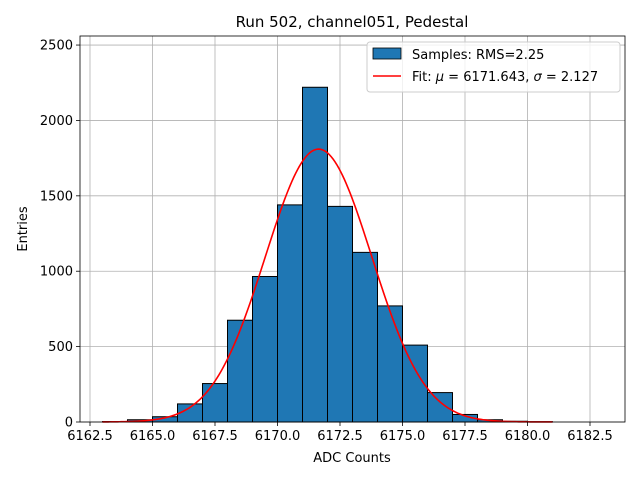 This screenshot has width=640, height=480. Describe the element at coordinates (387, 53) in the screenshot. I see `legend-histogram-swatch` at that location.